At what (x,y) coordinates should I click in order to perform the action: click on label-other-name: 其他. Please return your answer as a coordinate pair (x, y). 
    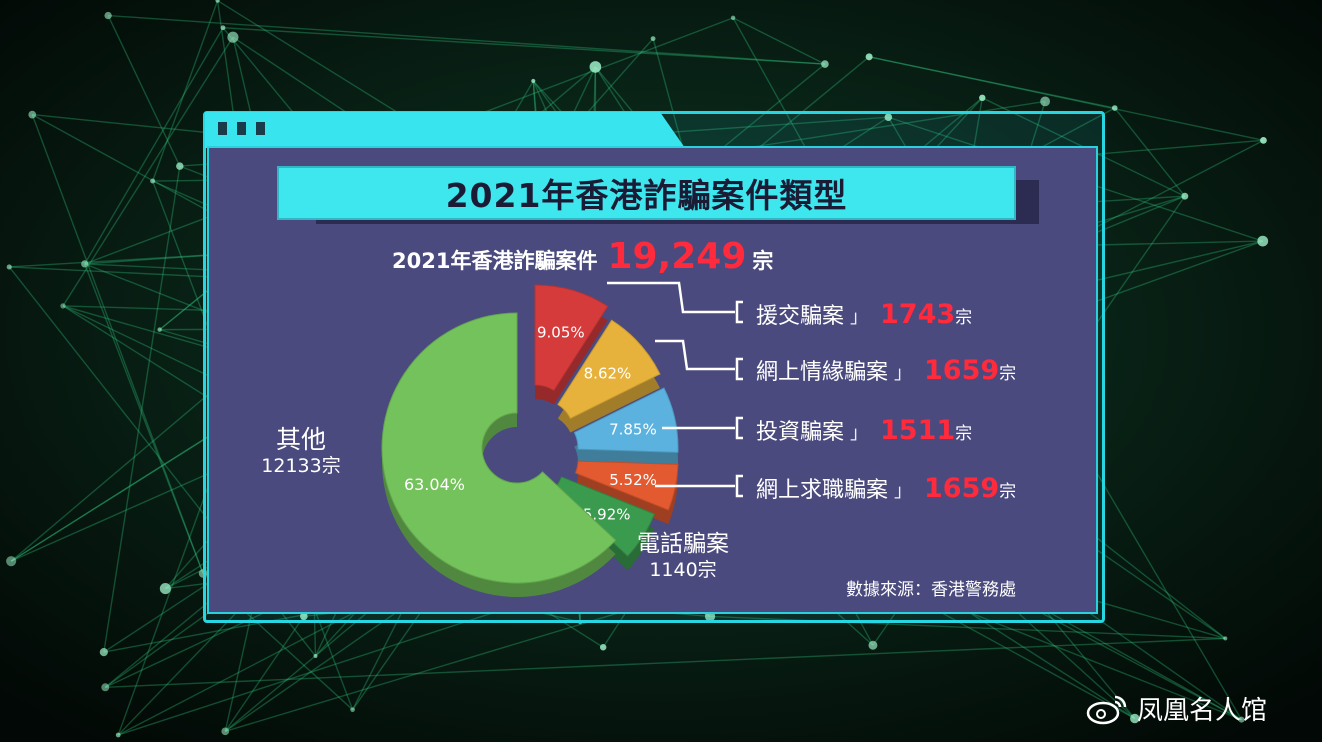
    Looking at the image, I should click on (300, 439).